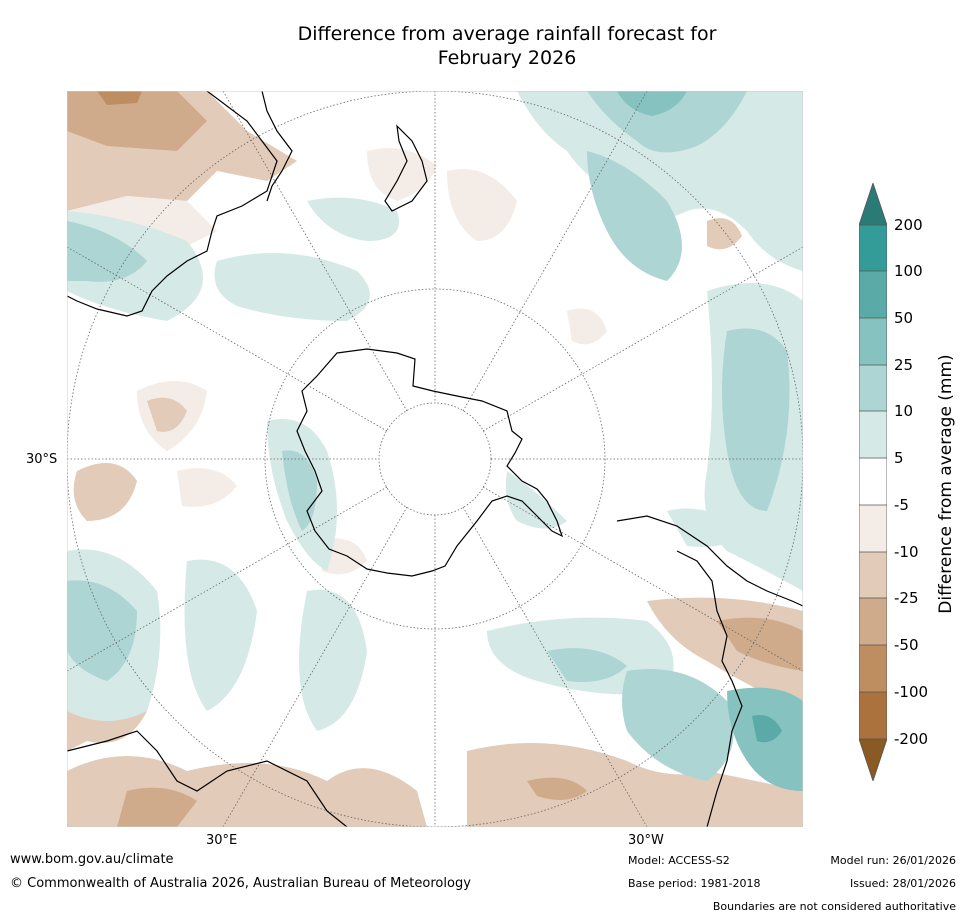 This screenshot has height=919, width=965. What do you see at coordinates (767, 729) in the screenshot?
I see `wet-area-se-peak` at bounding box center [767, 729].